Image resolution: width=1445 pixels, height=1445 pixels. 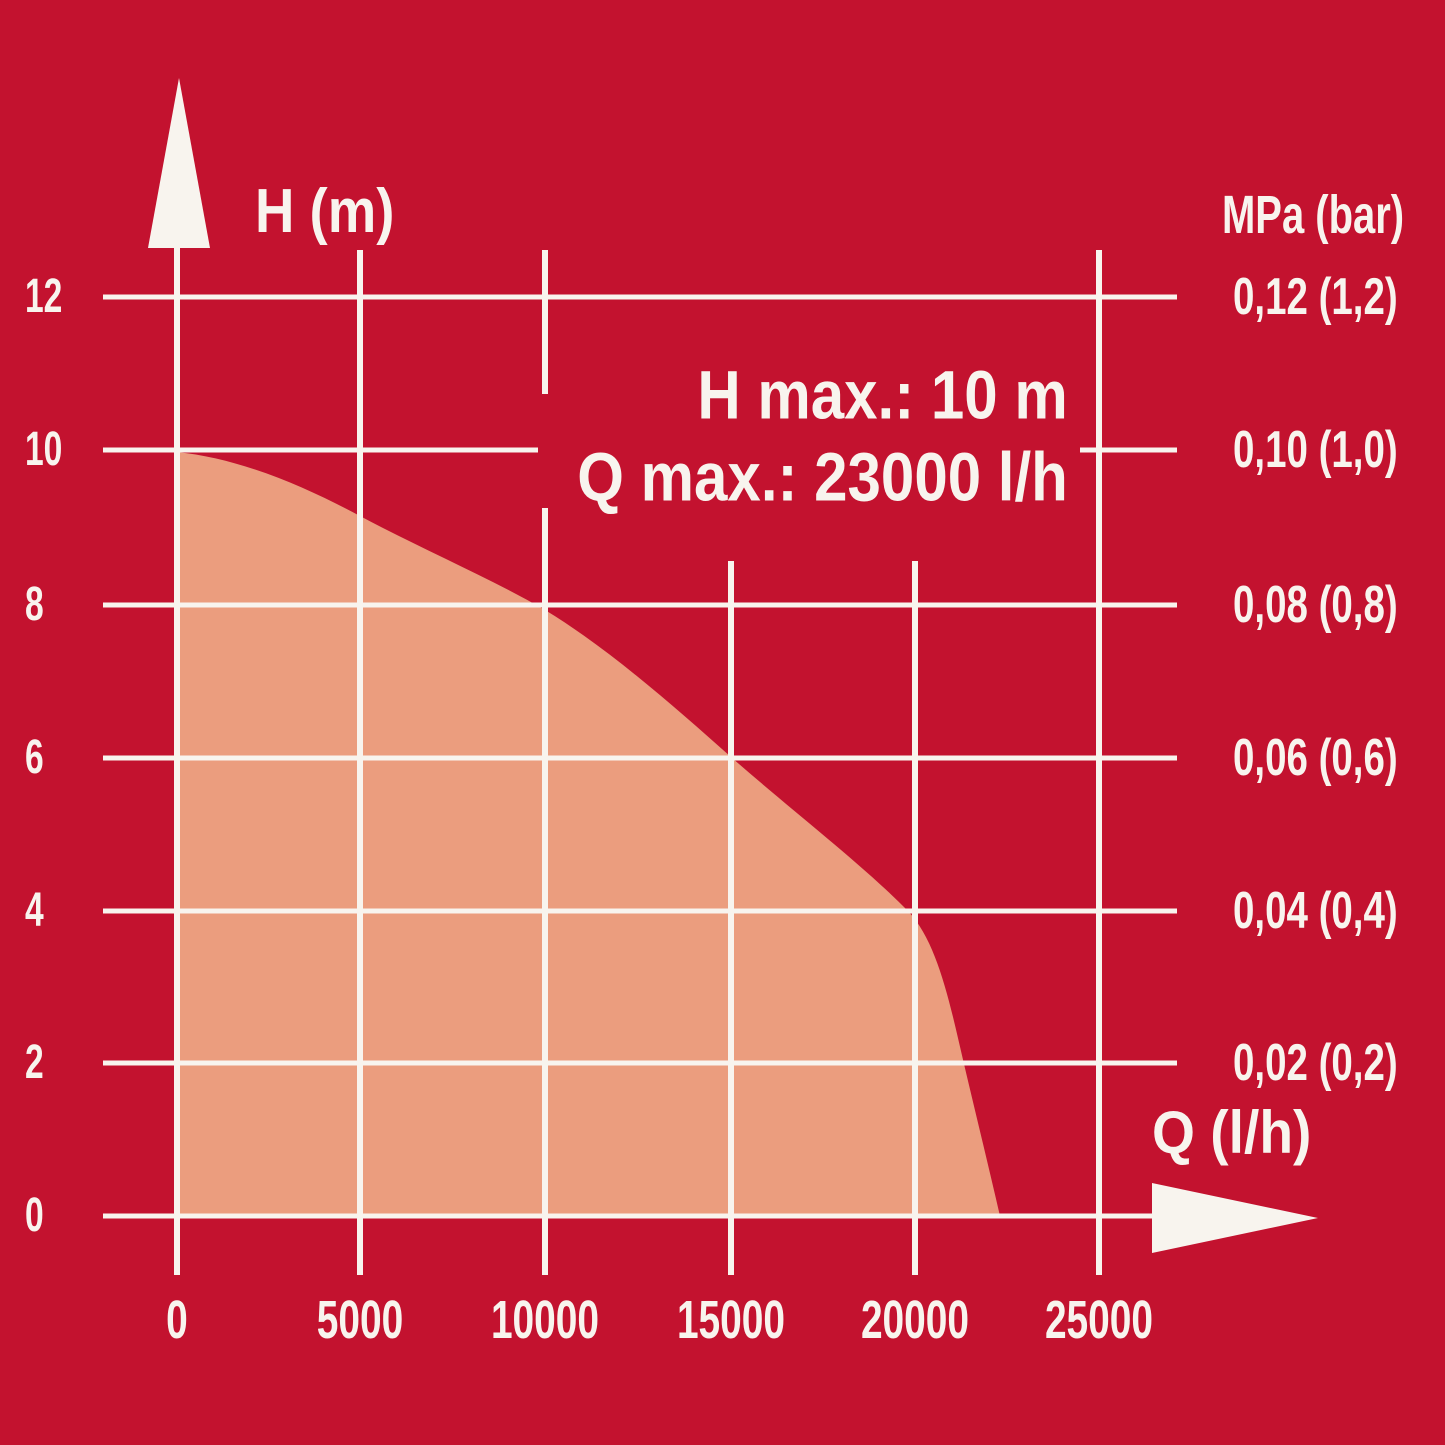 What do you see at coordinates (1315, 450) in the screenshot?
I see `right-tick-010: 0,10 (1,0)` at bounding box center [1315, 450].